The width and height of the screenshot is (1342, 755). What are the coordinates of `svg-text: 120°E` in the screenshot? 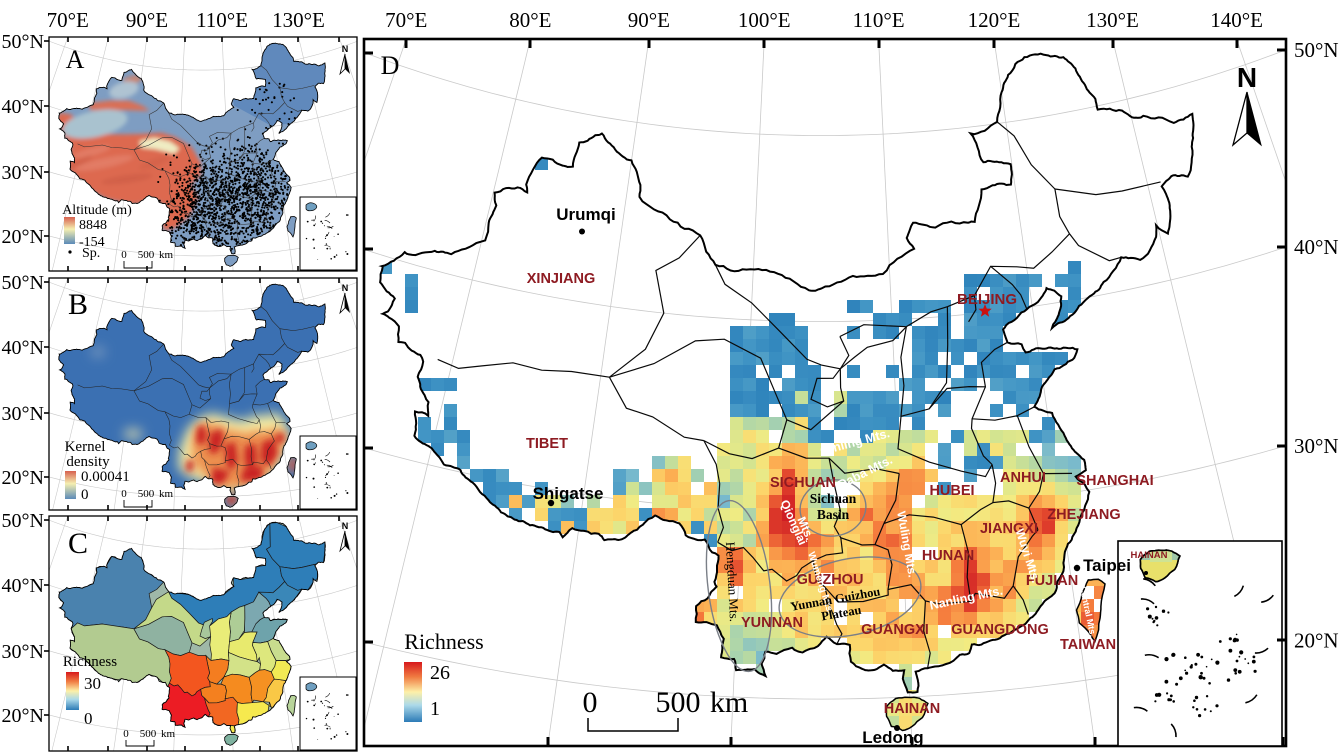 It's located at (994, 20).